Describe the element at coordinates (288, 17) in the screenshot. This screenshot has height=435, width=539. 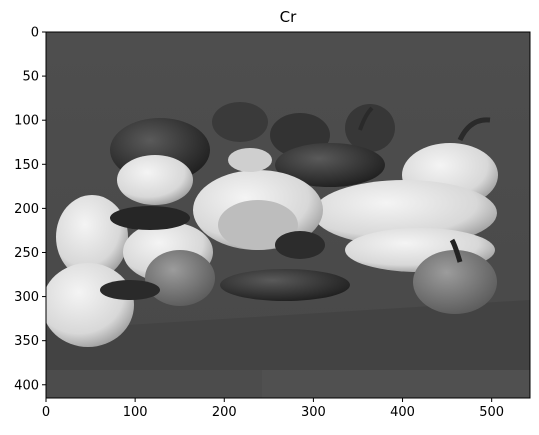
I see `chart-title: Cr` at that location.